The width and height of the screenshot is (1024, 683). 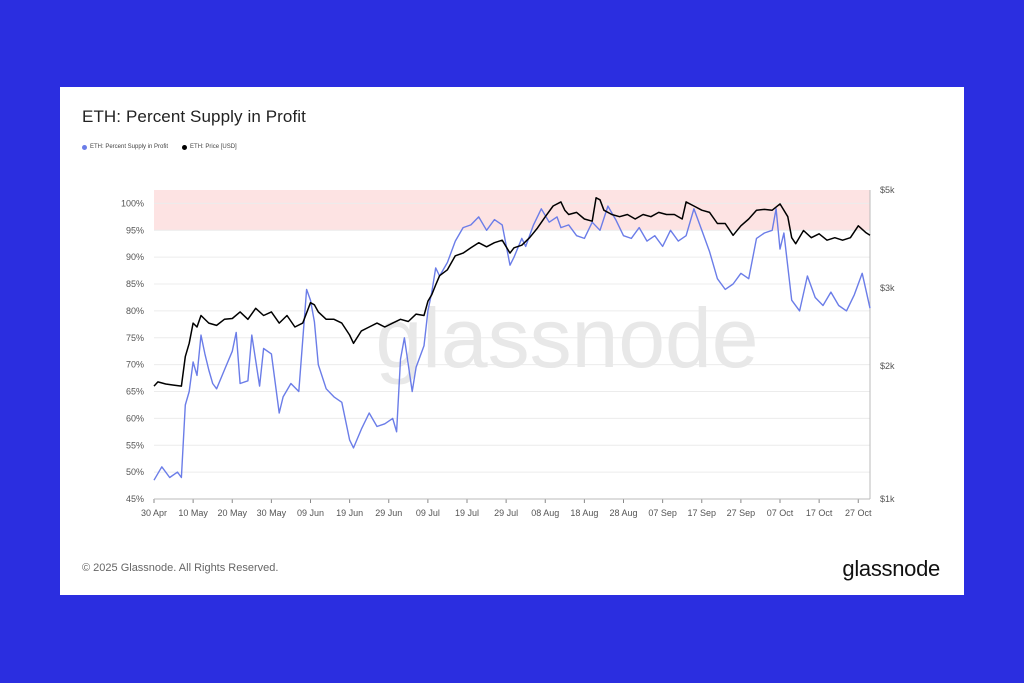 What do you see at coordinates (887, 288) in the screenshot?
I see `y-right-tick-label: $3k` at bounding box center [887, 288].